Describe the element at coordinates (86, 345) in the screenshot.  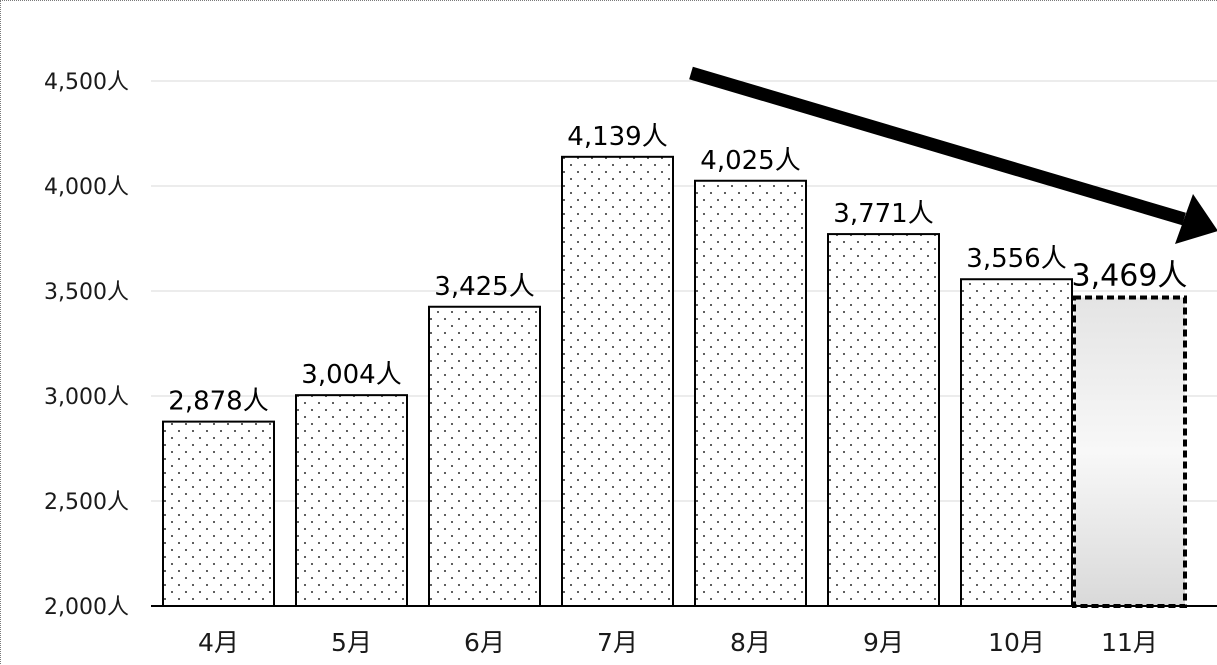
I see `y-axis-ticks: 2,000人 2,500人 3,000人 3,500人 4,000人 4,500人` at that location.